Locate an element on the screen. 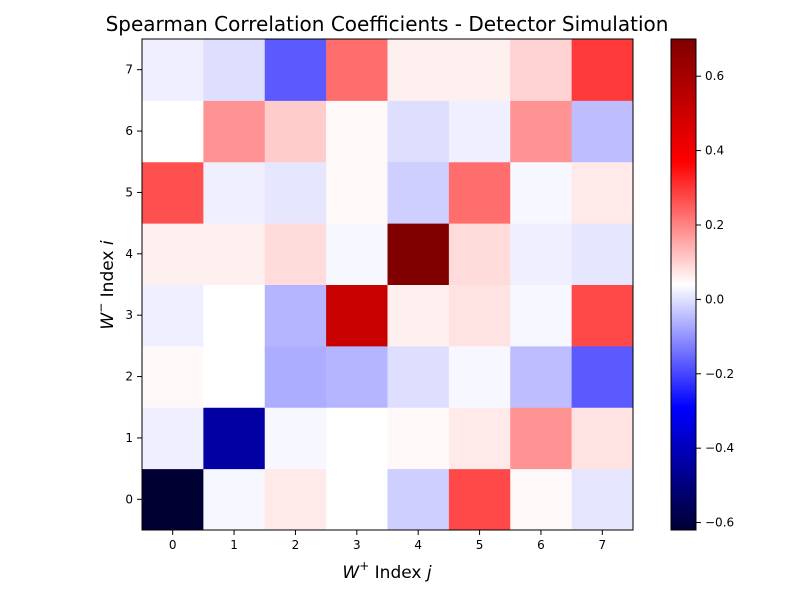  x-axis-ticks: 0 1 2 3 4 5 6 7 is located at coordinates (387, 541).